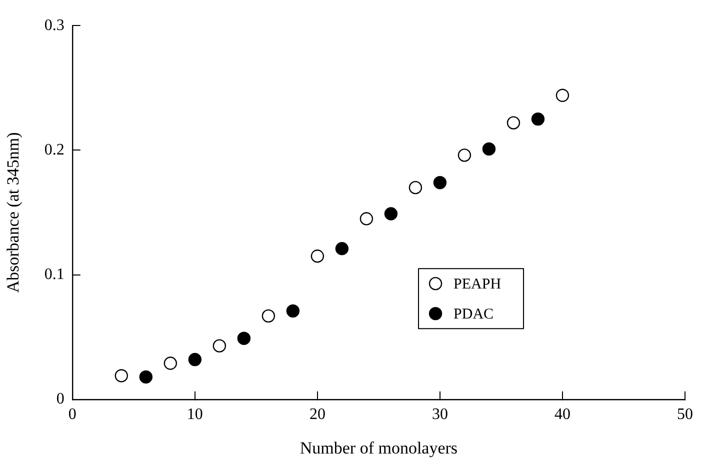 The height and width of the screenshot is (459, 707). Describe the element at coordinates (54, 149) in the screenshot. I see `y-tick-label: 0.2` at that location.